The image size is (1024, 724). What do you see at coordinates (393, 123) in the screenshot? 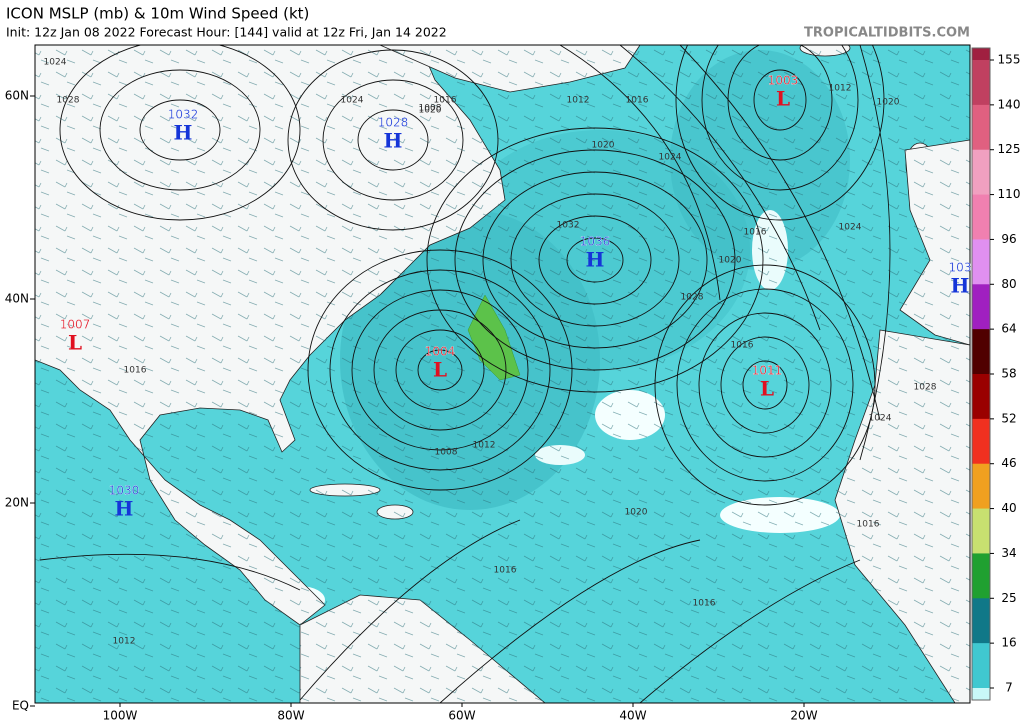
I see `center-value: 1028` at bounding box center [393, 123].